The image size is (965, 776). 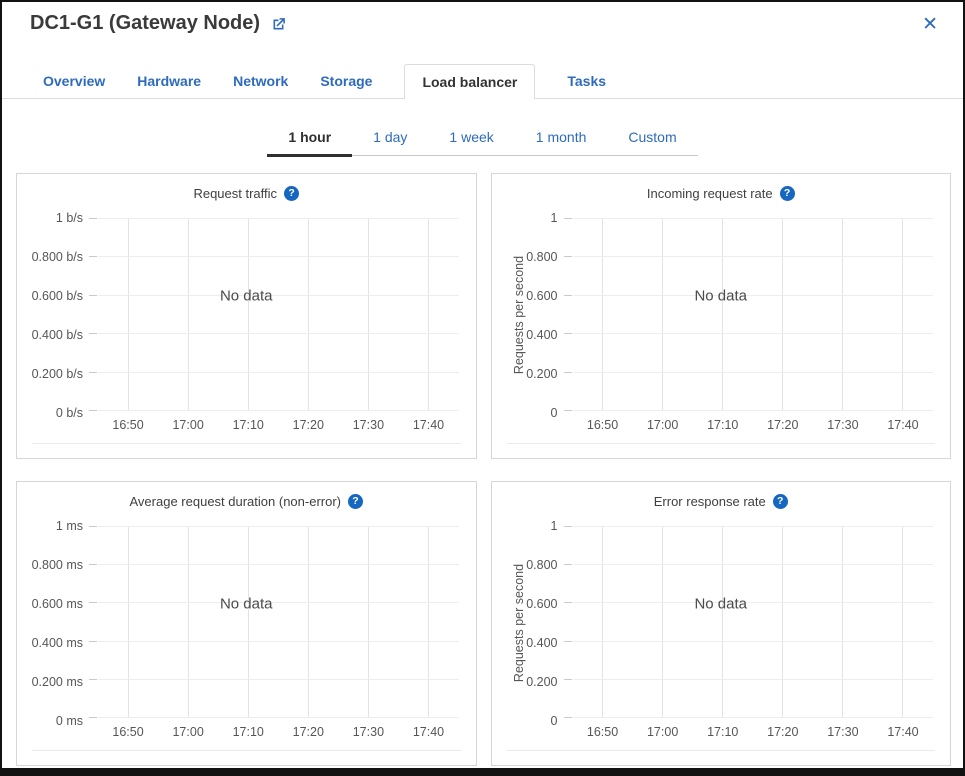 What do you see at coordinates (74, 81) in the screenshot?
I see `tab-overview: Overview` at bounding box center [74, 81].